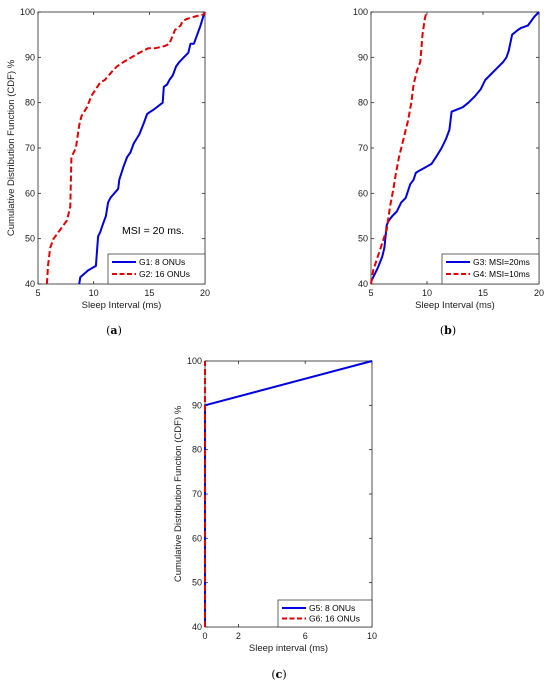 This screenshot has width=550, height=688. I want to click on x-tick-label: 0, so click(204, 636).